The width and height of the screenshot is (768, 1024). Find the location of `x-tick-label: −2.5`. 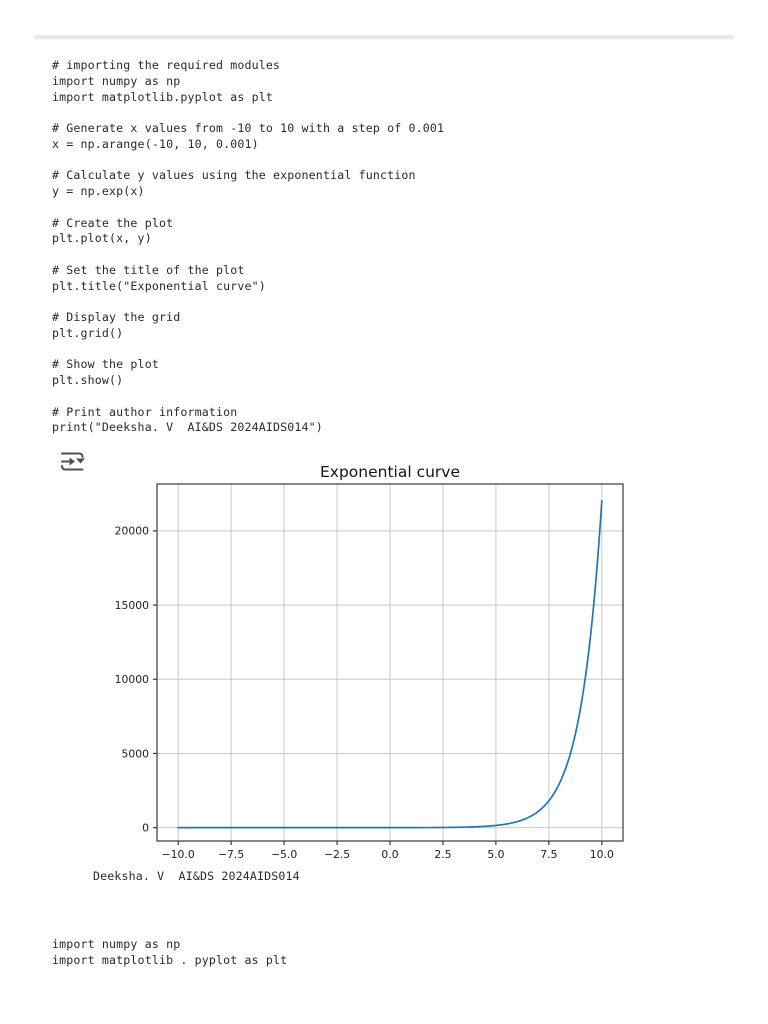

x-tick-label: −2.5 is located at coordinates (337, 854).